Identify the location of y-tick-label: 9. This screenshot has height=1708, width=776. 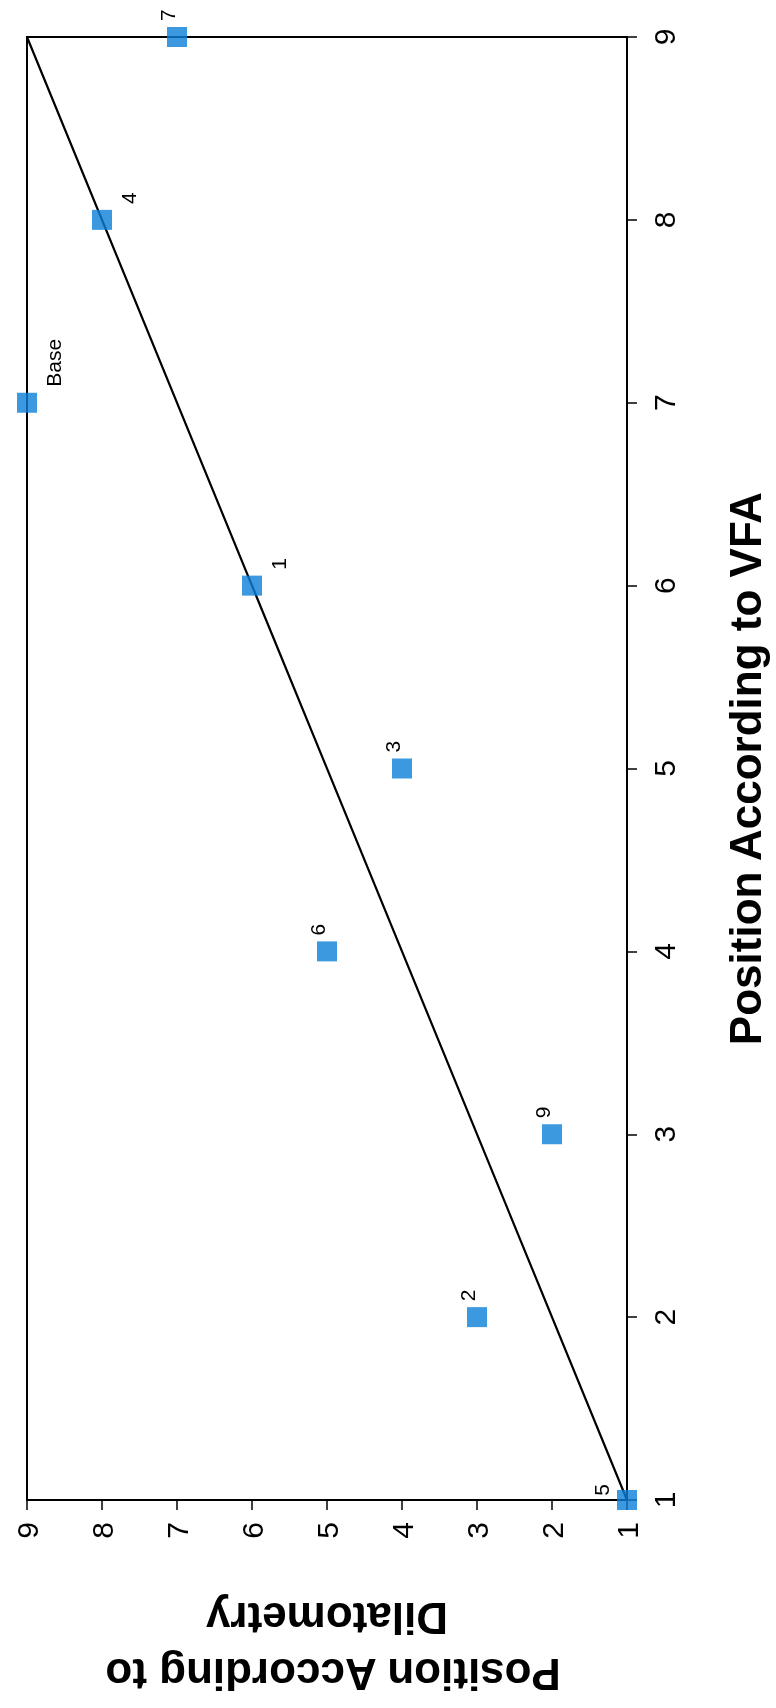
(664, 37).